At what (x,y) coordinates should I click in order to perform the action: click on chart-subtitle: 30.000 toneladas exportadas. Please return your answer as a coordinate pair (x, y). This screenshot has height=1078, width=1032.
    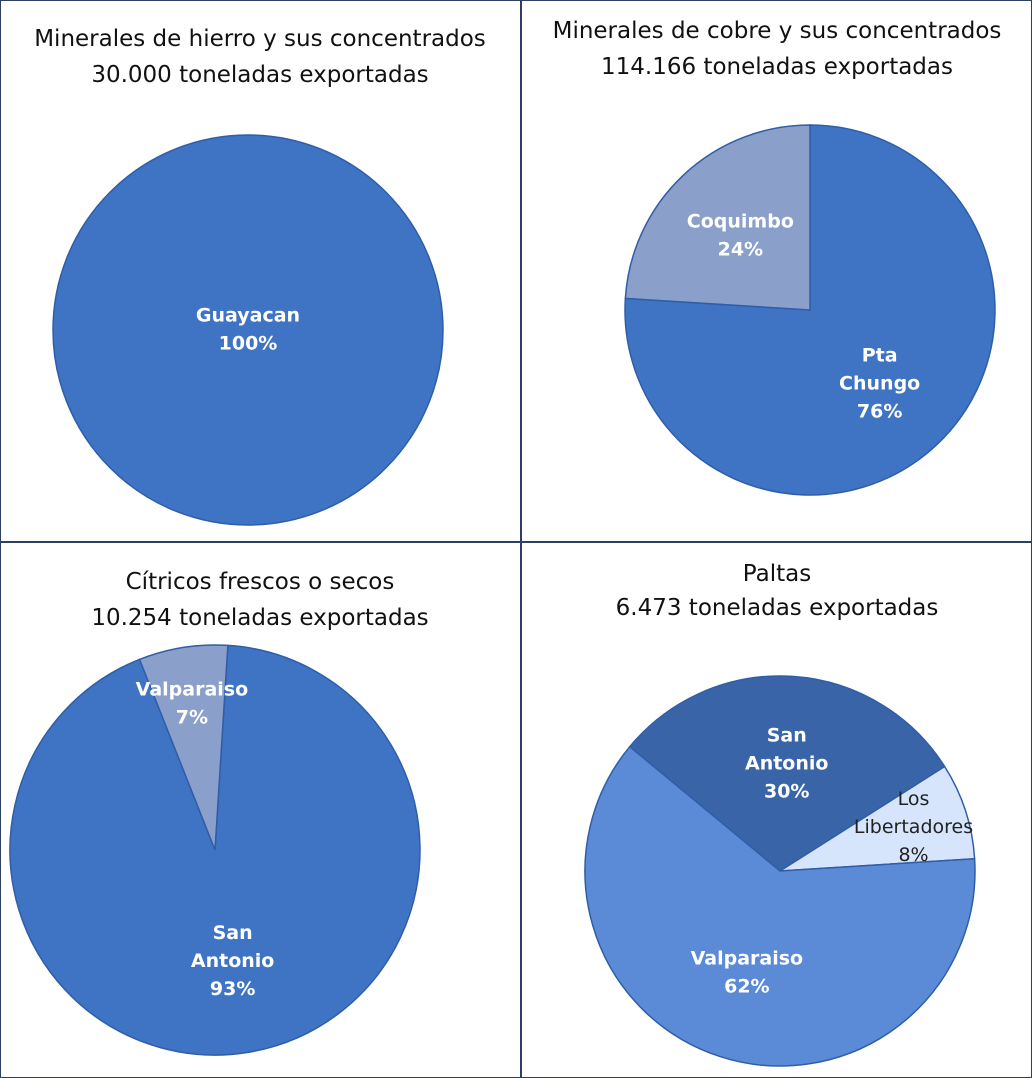
    Looking at the image, I should click on (260, 75).